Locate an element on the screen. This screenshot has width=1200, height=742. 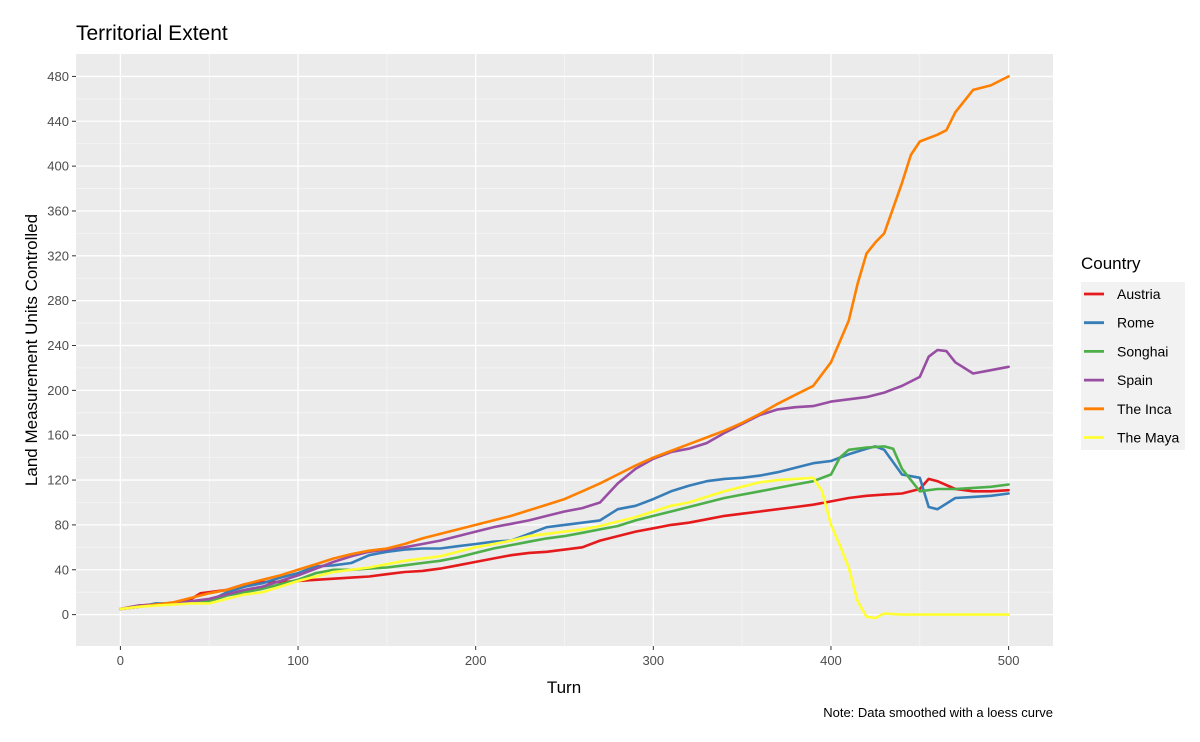
x-tick-label: 200 is located at coordinates (476, 660).